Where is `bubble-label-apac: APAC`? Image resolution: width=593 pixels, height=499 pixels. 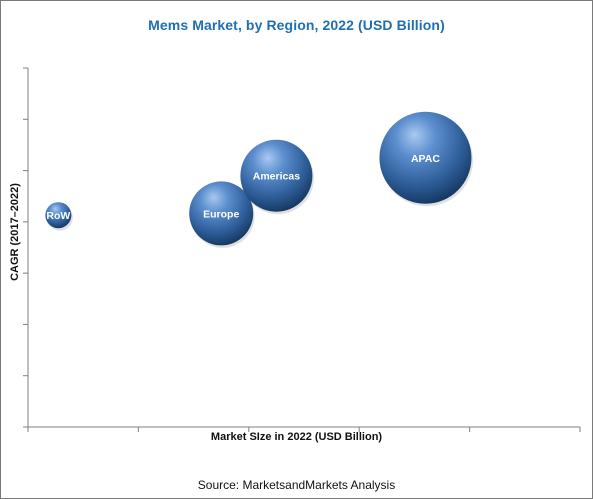
bubble-label-apac: APAC is located at coordinates (425, 159).